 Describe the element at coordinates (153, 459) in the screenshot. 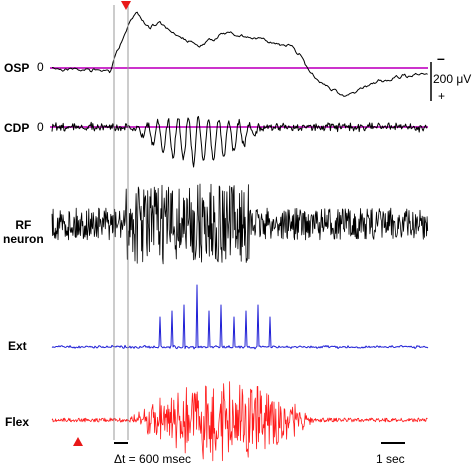

I see `delta-t-label: Δt = 600 msec` at that location.